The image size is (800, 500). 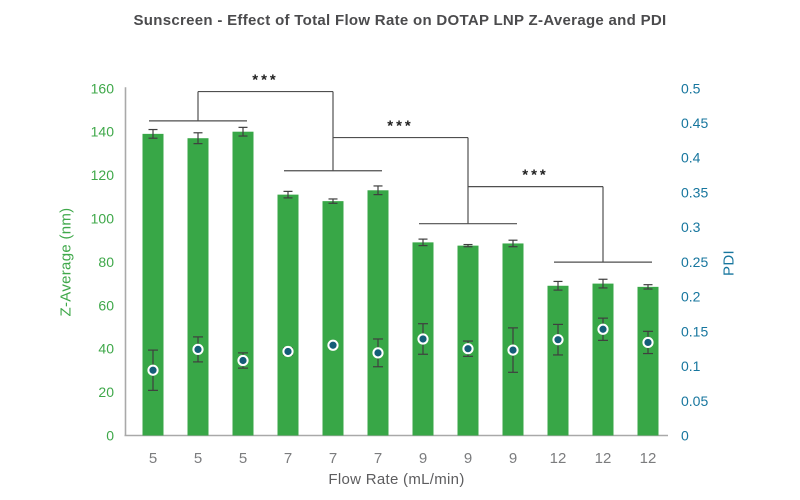 What do you see at coordinates (691, 297) in the screenshot?
I see `y-right-tick-label: 0.2` at bounding box center [691, 297].